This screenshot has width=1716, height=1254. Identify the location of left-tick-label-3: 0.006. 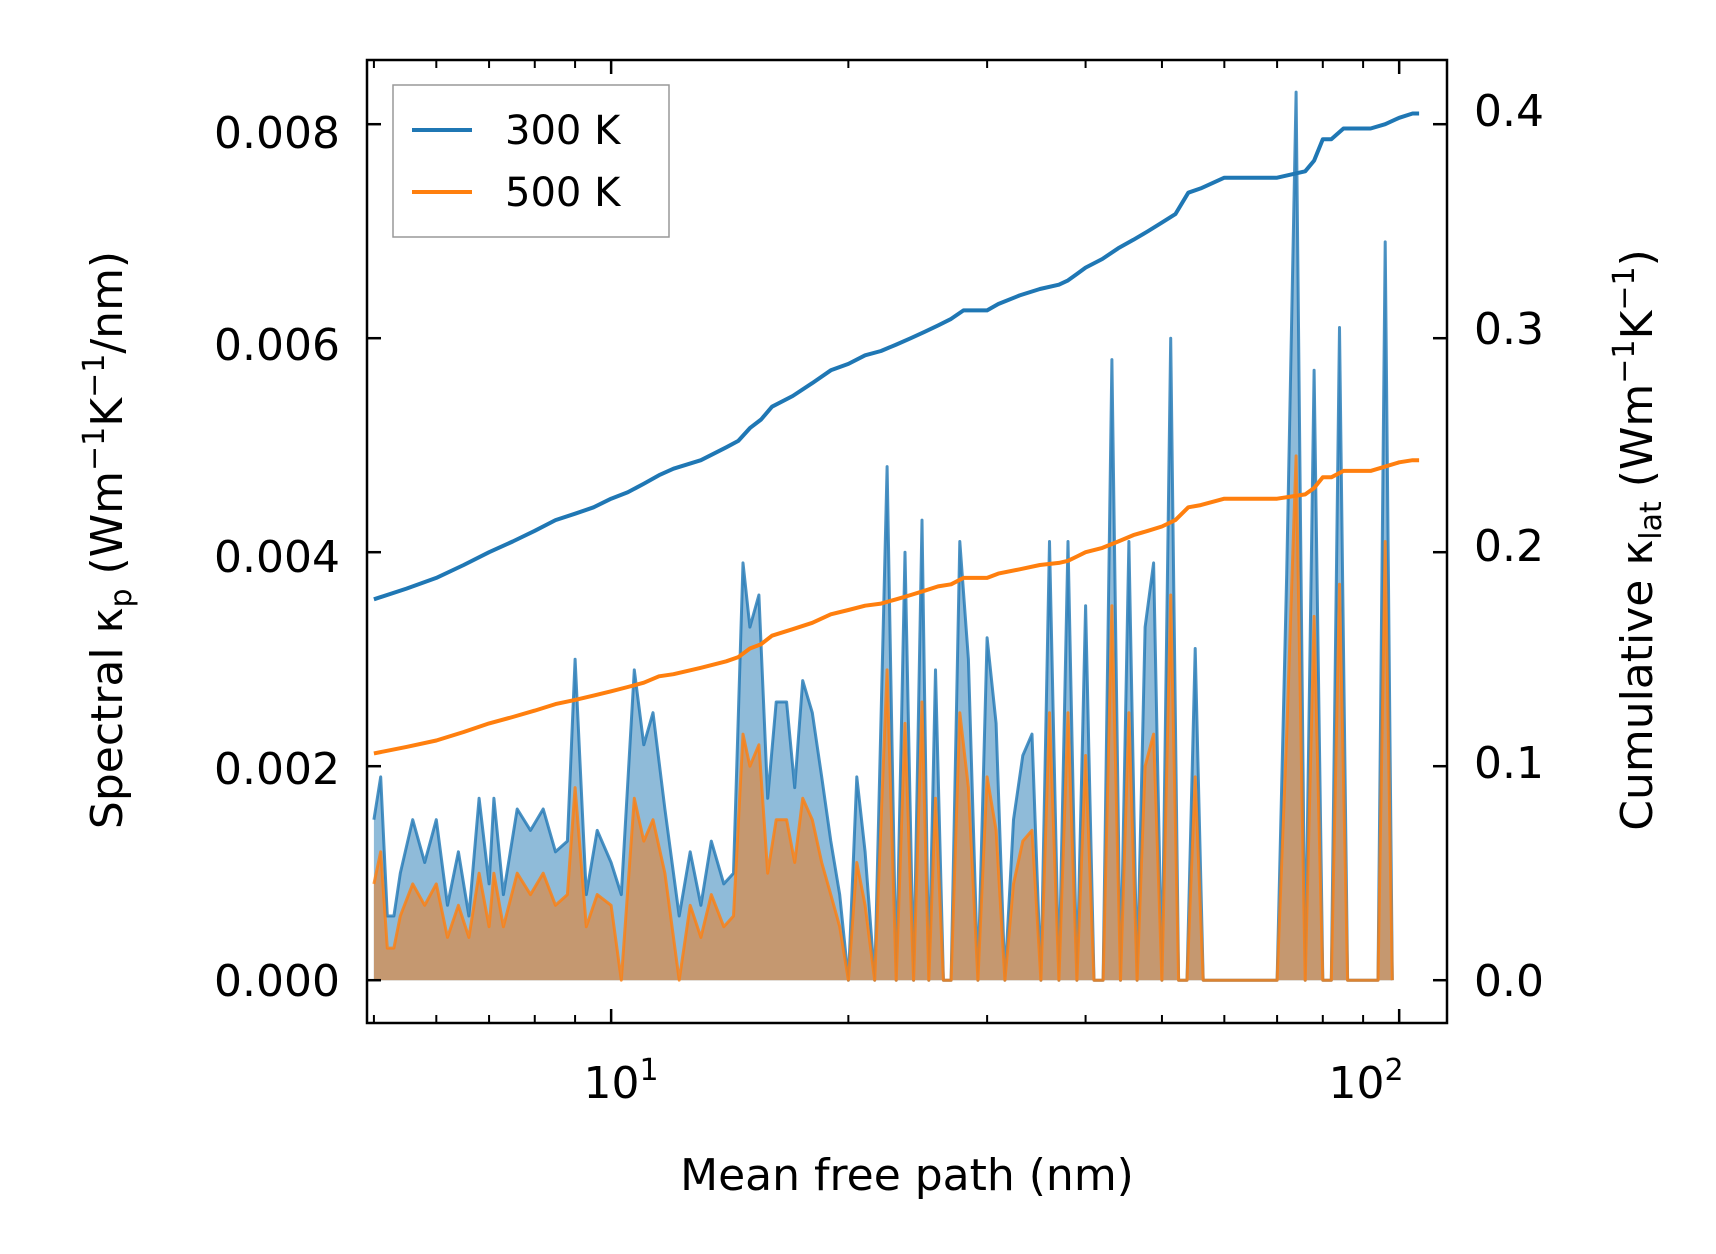
(277, 345).